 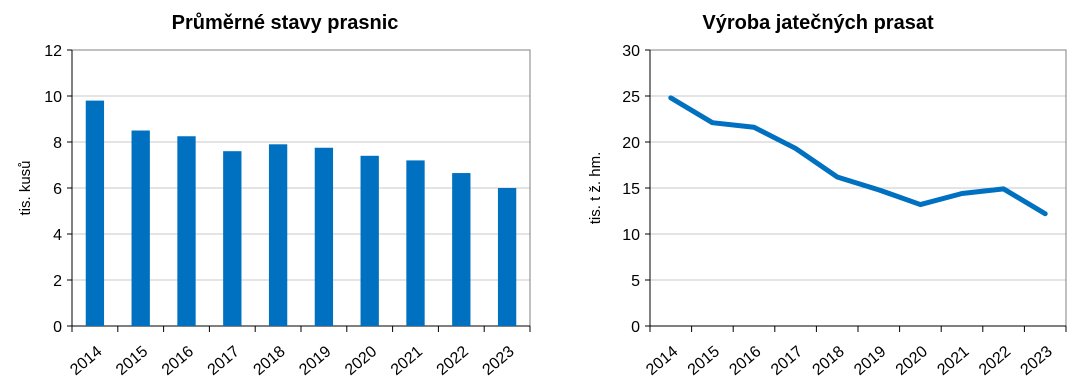 I want to click on y-tick-label: 25, so click(x=631, y=97).